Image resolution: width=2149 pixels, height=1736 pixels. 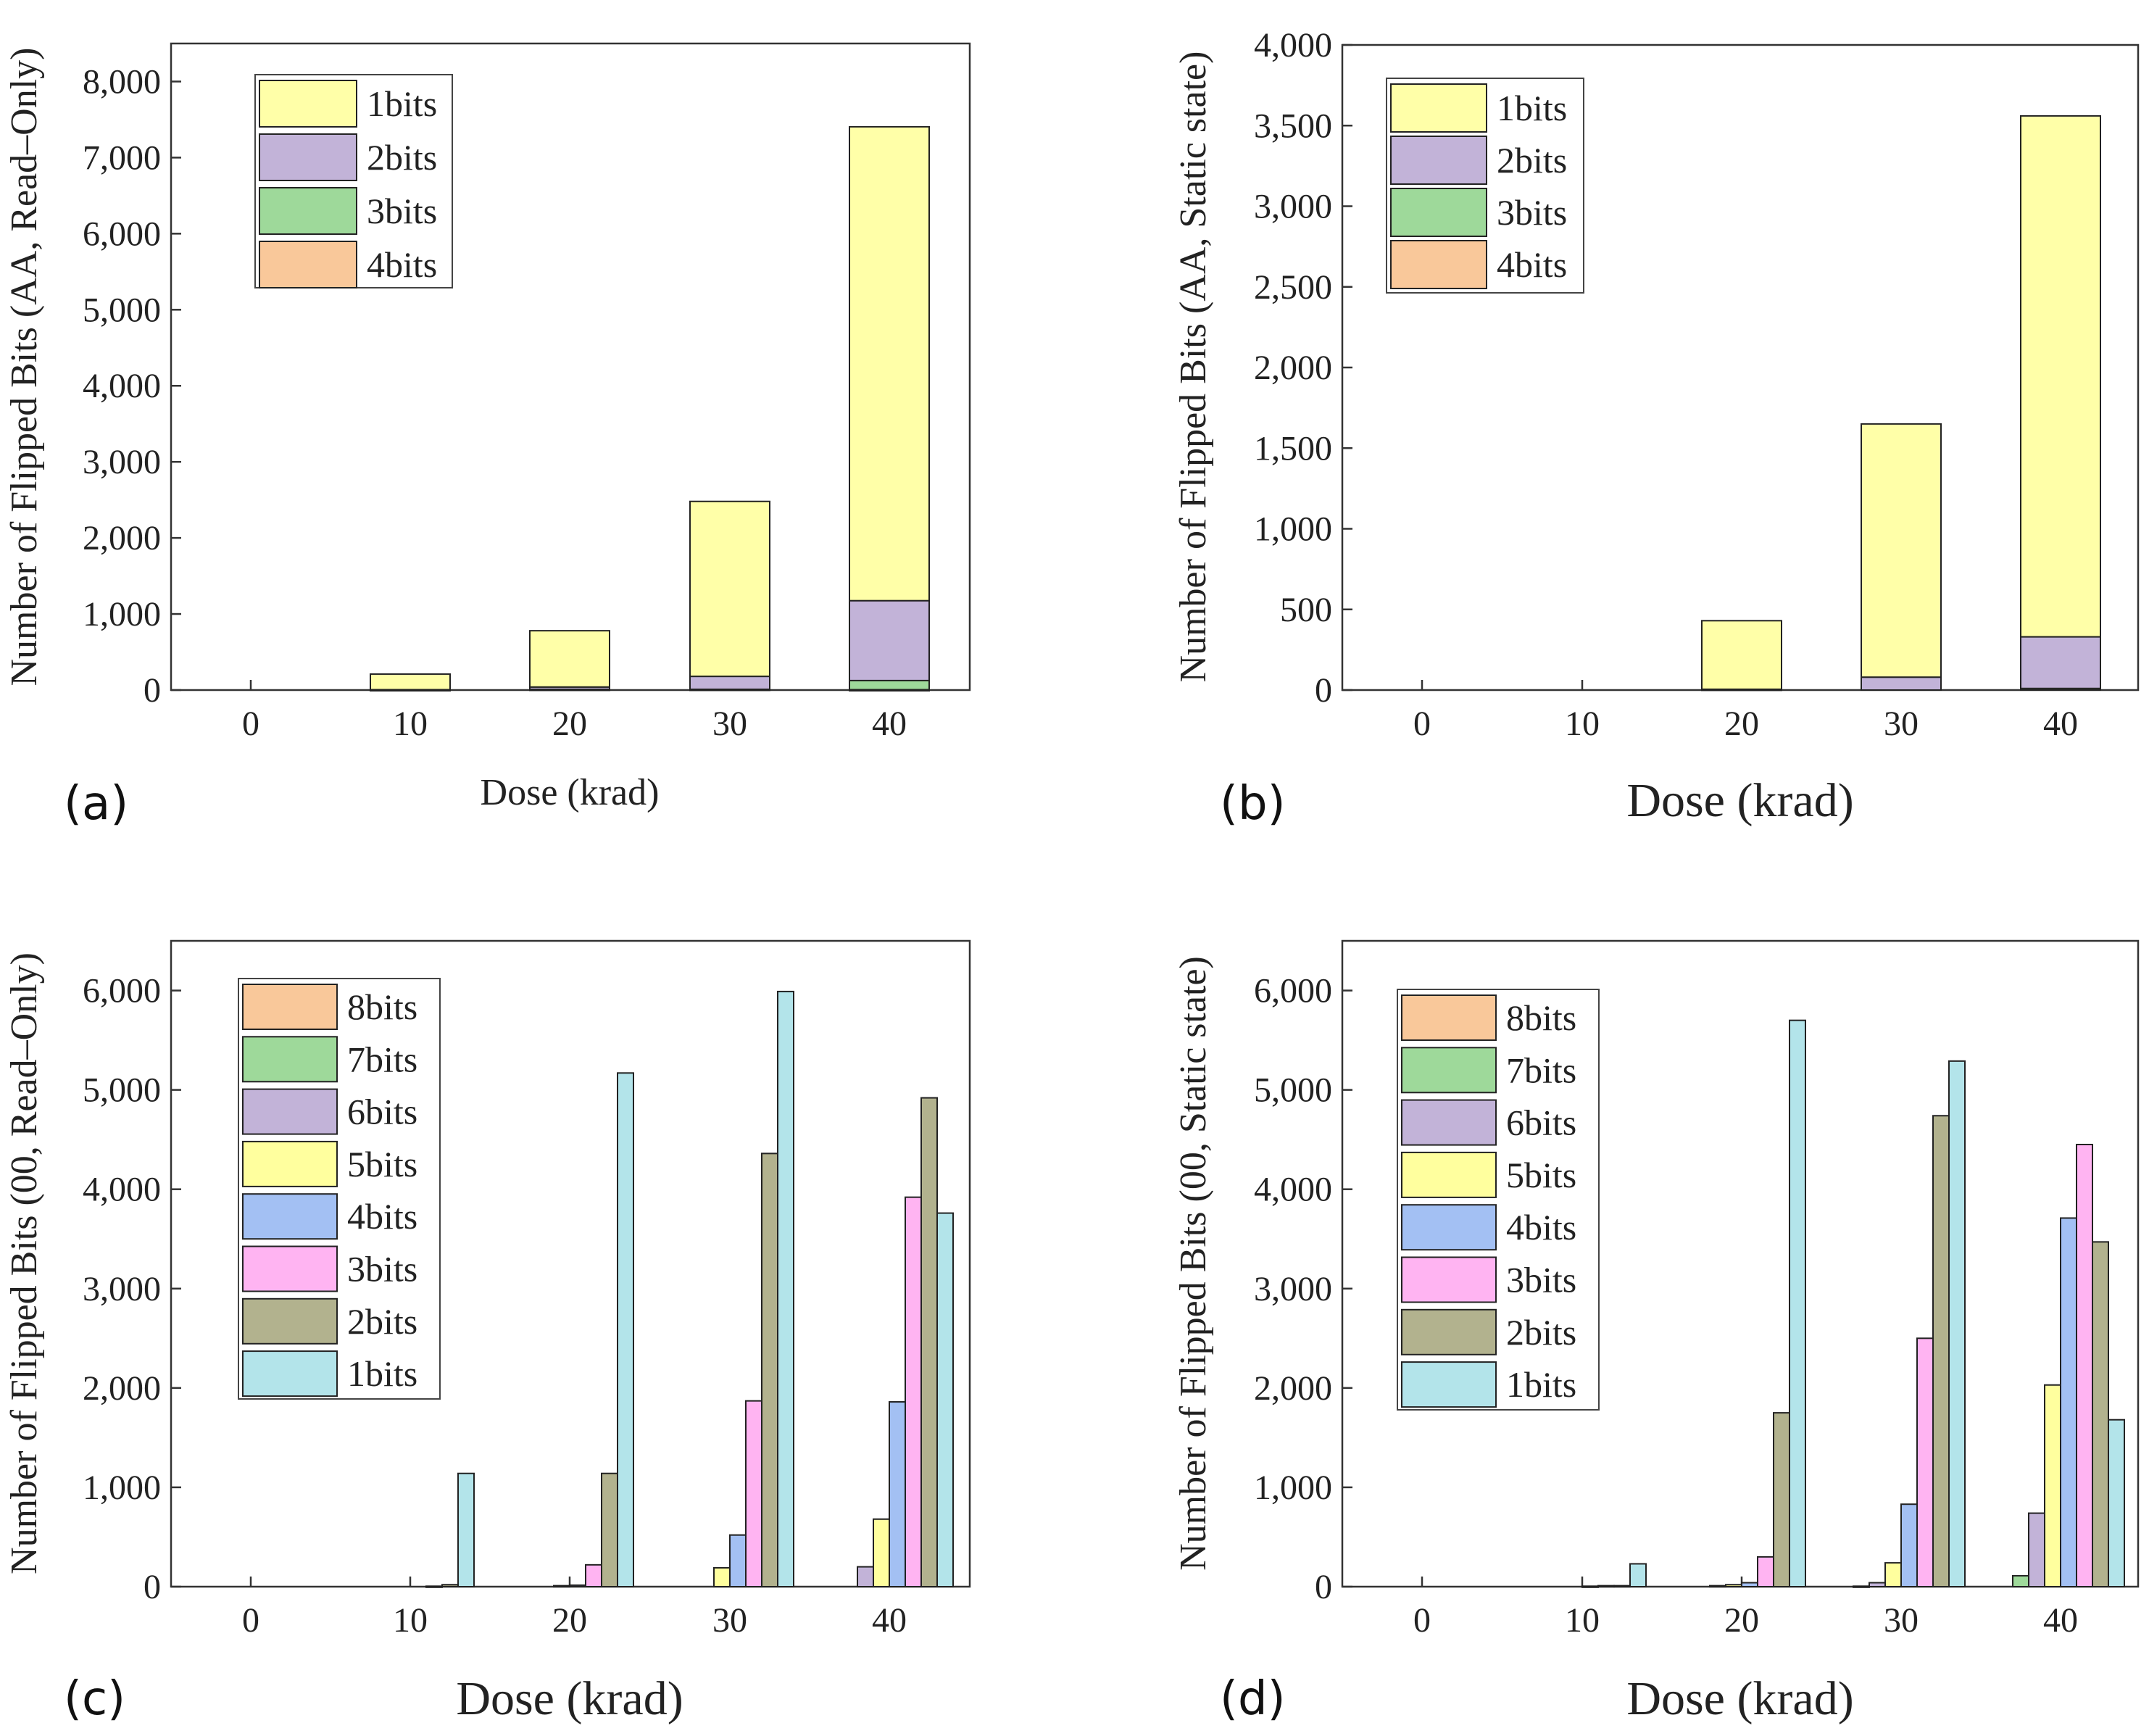 What do you see at coordinates (290, 1111) in the screenshot?
I see `legend-swatch-6bits` at bounding box center [290, 1111].